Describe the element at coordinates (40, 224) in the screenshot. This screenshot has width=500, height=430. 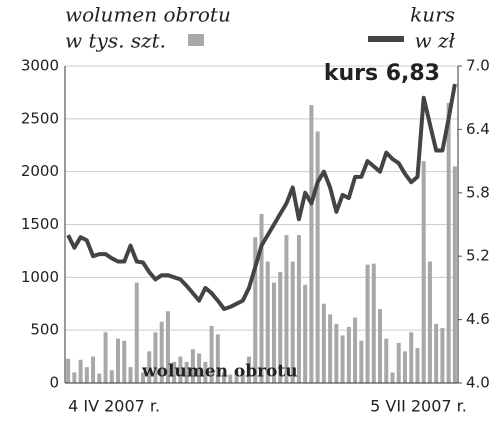
I see `y-tick-label: 1500` at that location.